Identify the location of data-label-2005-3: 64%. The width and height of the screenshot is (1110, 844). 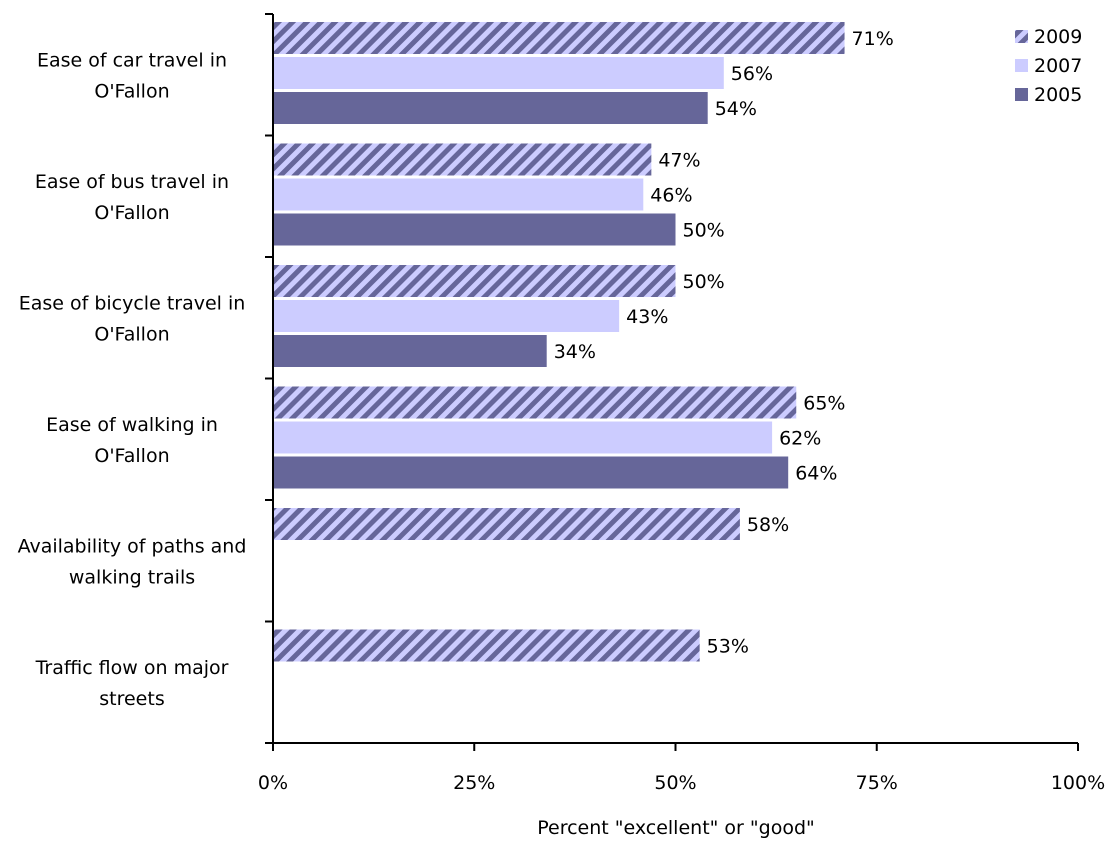
(816, 474).